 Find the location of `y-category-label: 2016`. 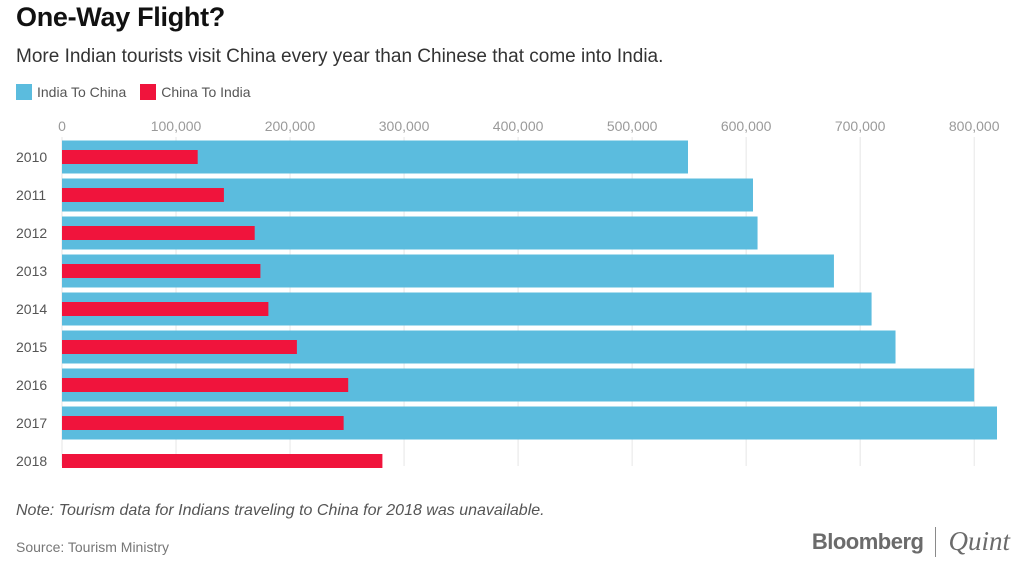

y-category-label: 2016 is located at coordinates (31, 385).